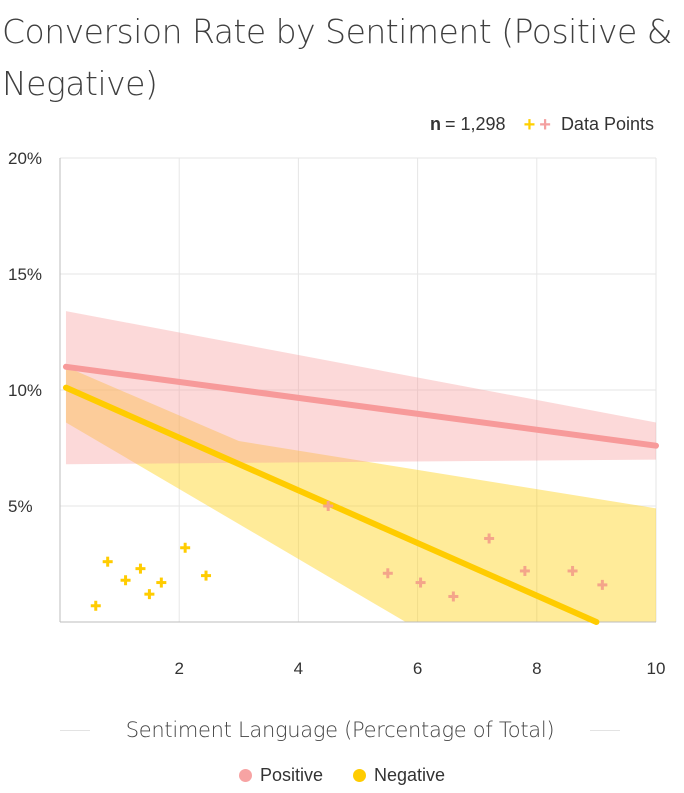 Image resolution: width=684 pixels, height=793 pixels. I want to click on y-tick-label-15: 15%, so click(25, 274).